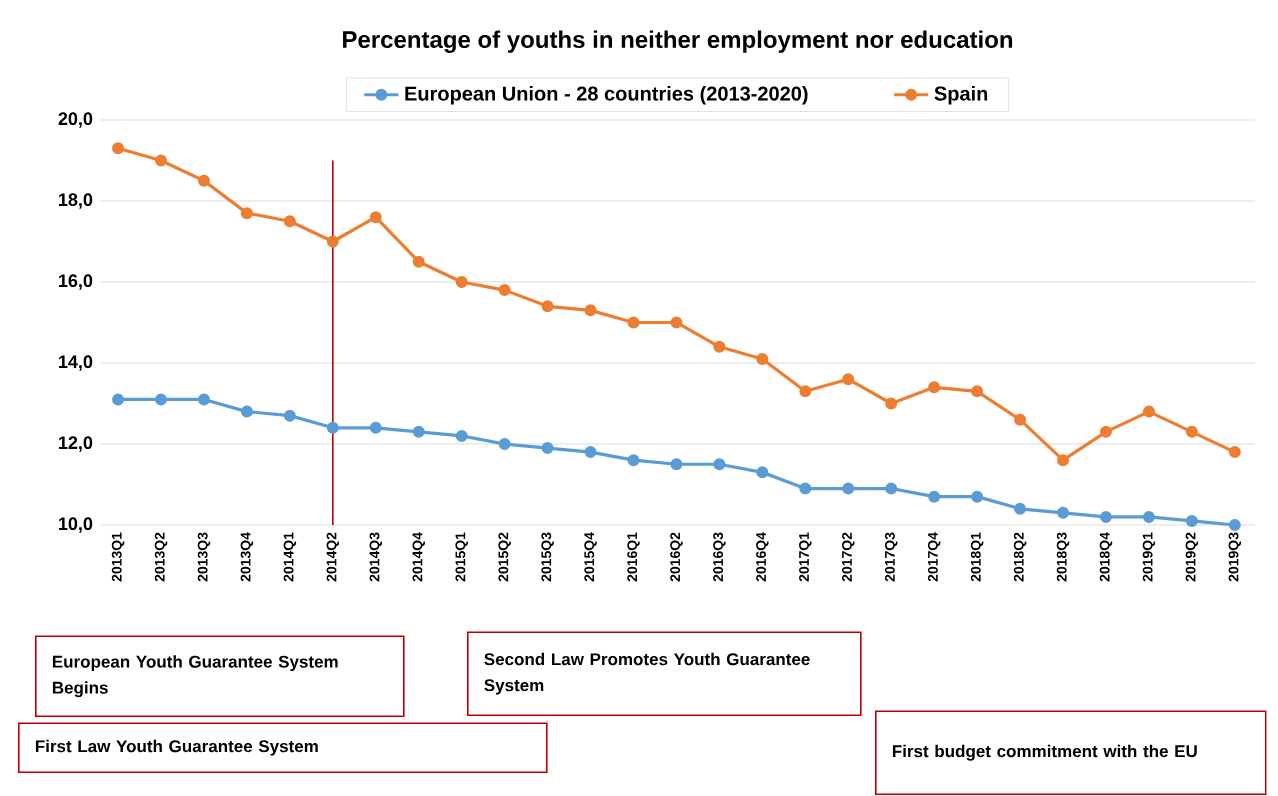  Describe the element at coordinates (290, 557) in the screenshot. I see `x-tick-label: 2014Q1` at that location.